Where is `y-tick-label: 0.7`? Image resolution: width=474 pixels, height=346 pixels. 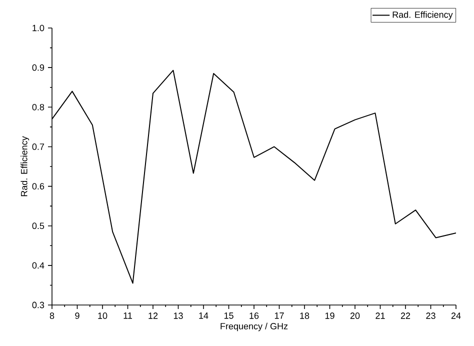
y-tick-label: 0.7 is located at coordinates (38, 147).